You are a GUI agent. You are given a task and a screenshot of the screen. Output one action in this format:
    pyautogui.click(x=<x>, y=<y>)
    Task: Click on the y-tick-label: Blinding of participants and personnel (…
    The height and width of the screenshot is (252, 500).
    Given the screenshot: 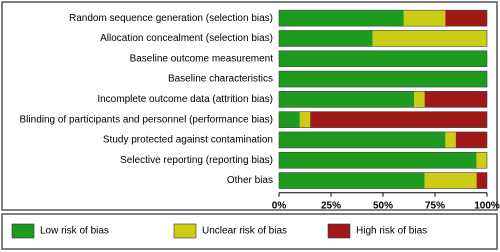 What is the action you would take?
    pyautogui.click(x=146, y=119)
    